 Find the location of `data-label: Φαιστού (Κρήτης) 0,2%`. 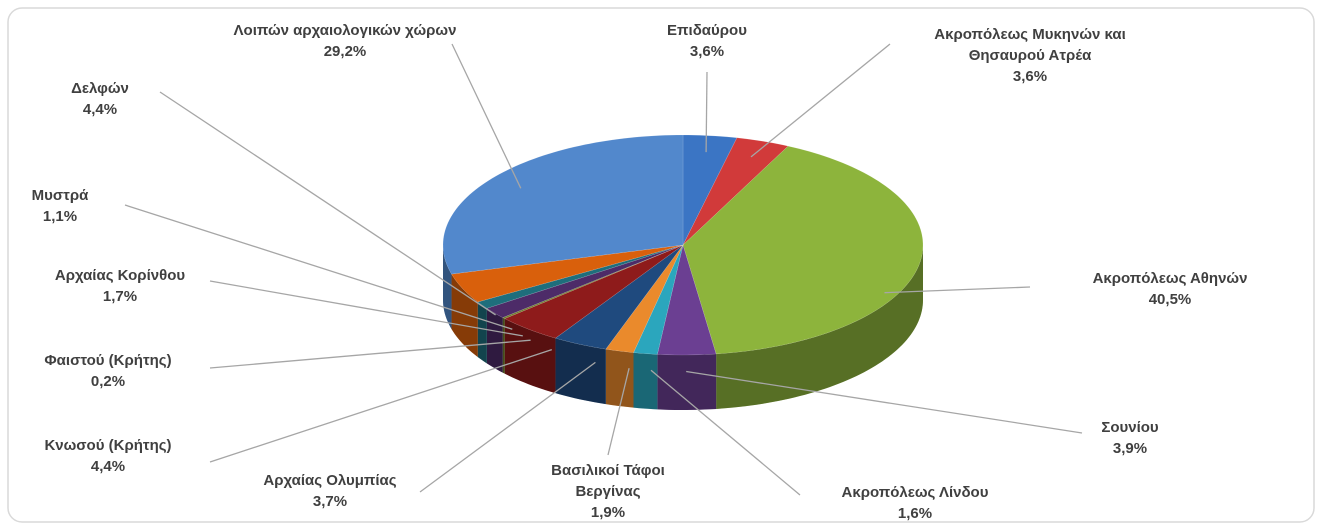

data-label: Φαιστού (Κρήτης) 0,2% is located at coordinates (108, 371).